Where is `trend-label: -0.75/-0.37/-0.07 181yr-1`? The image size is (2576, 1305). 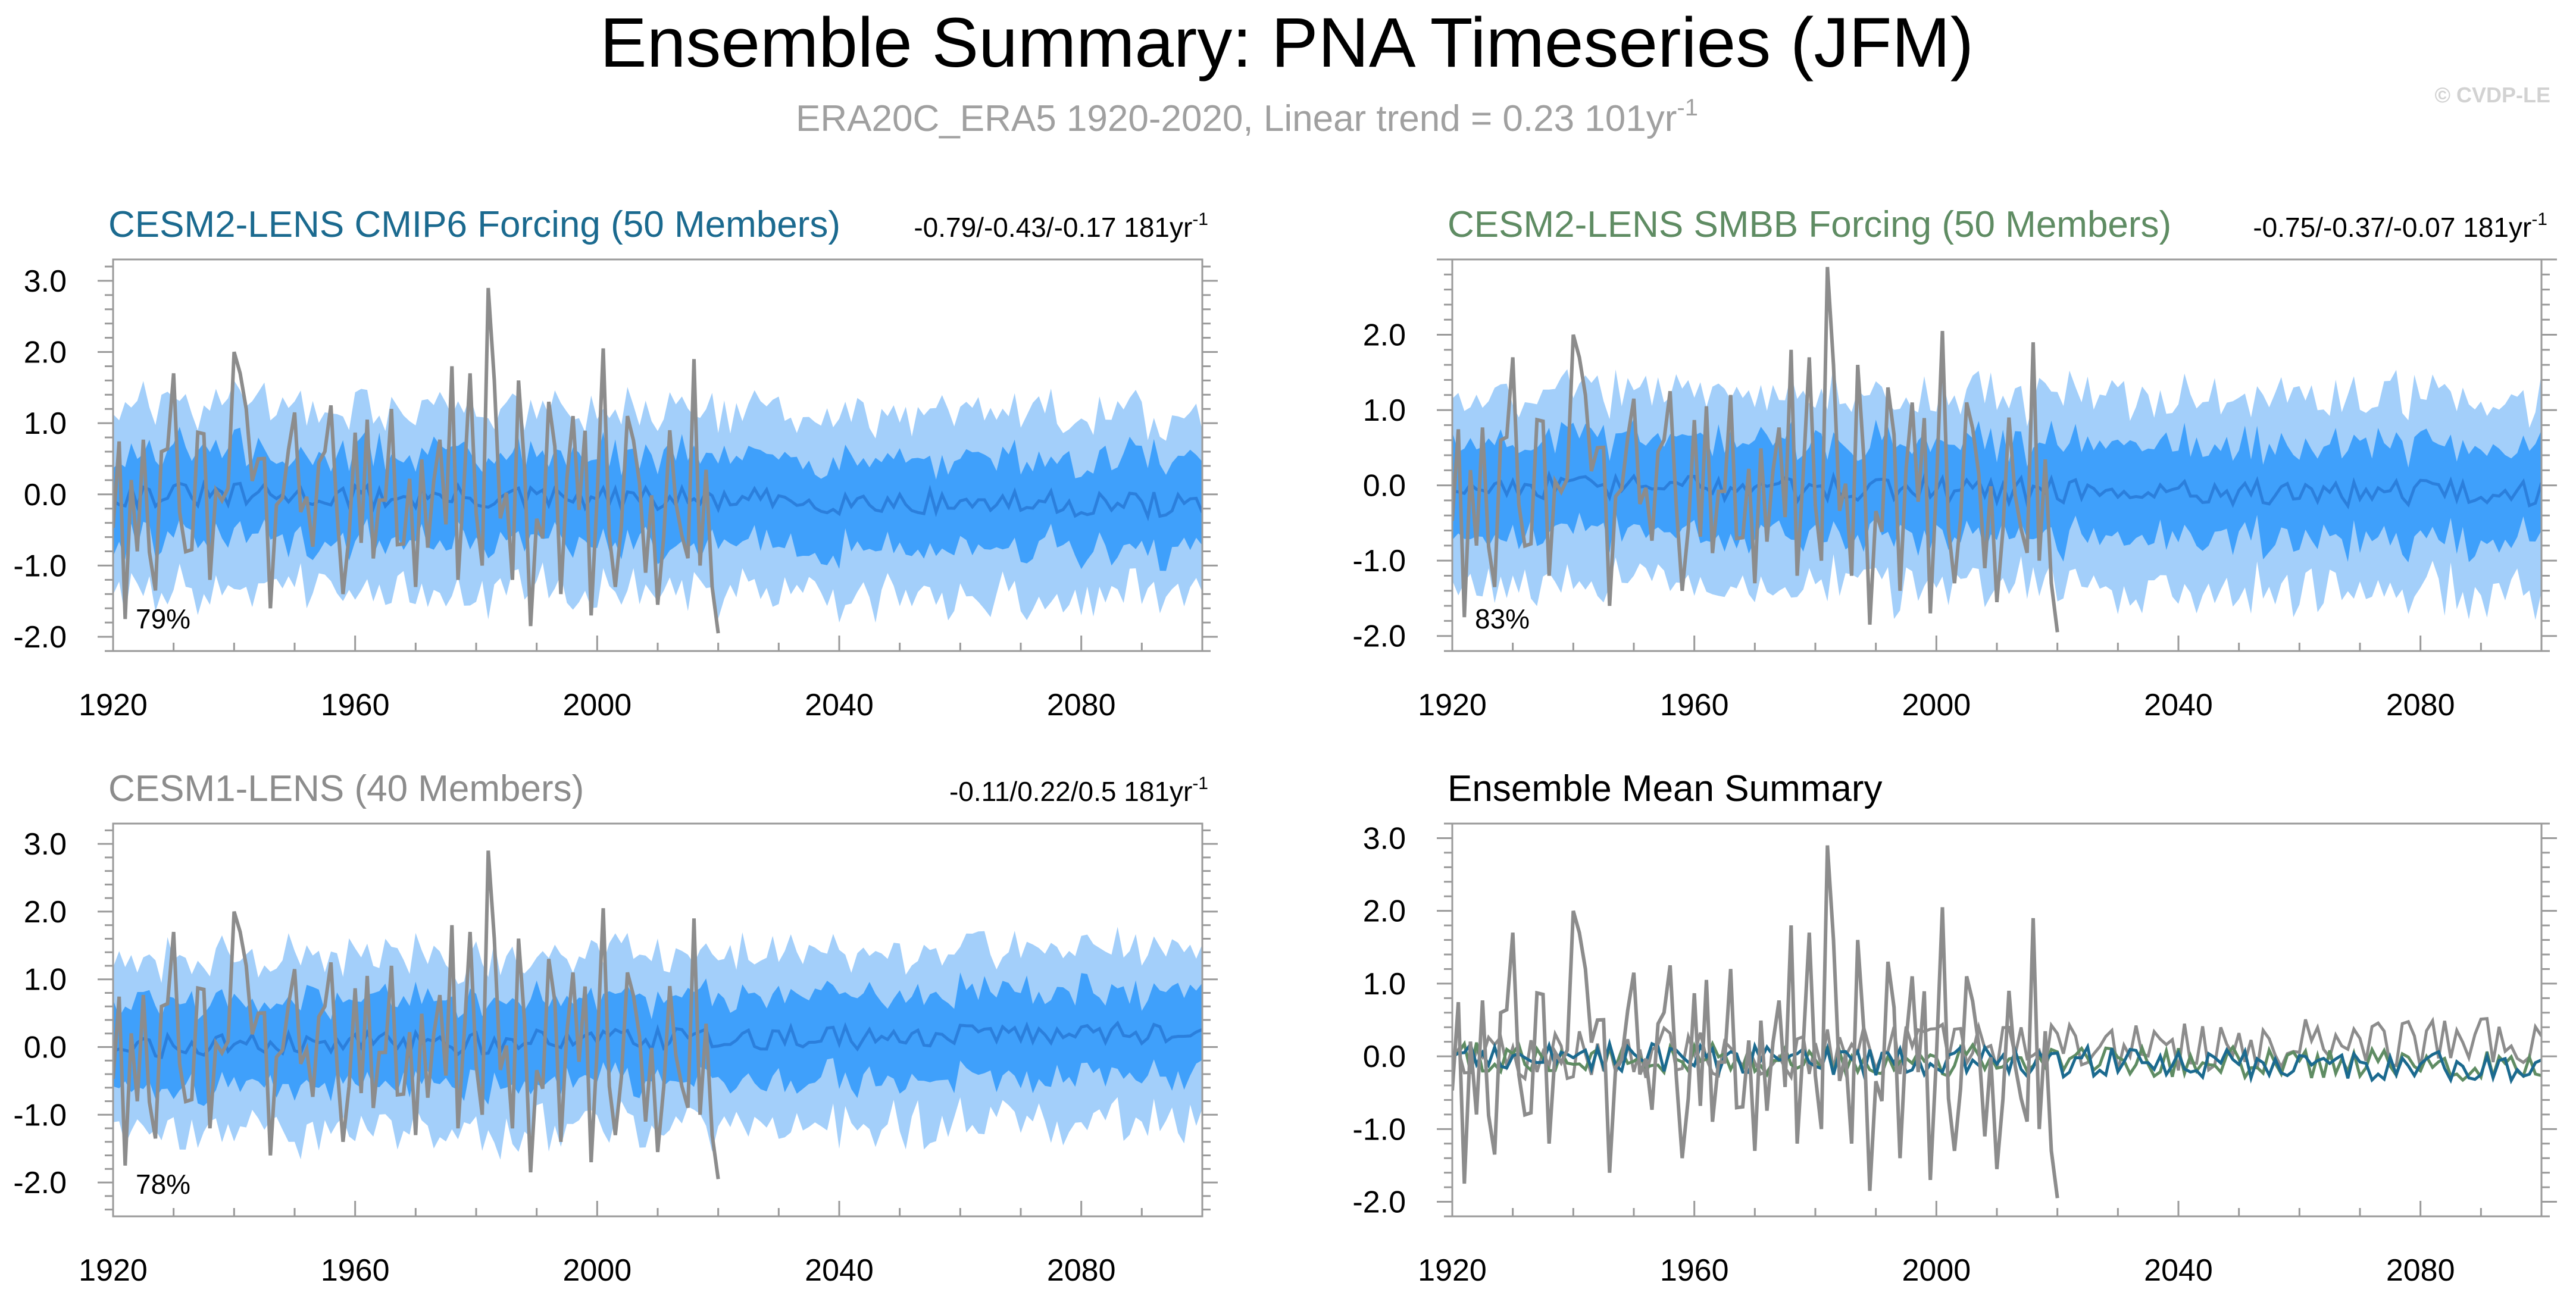 trend-label: -0.75/-0.37/-0.07 181yr-1 is located at coordinates (2400, 226).